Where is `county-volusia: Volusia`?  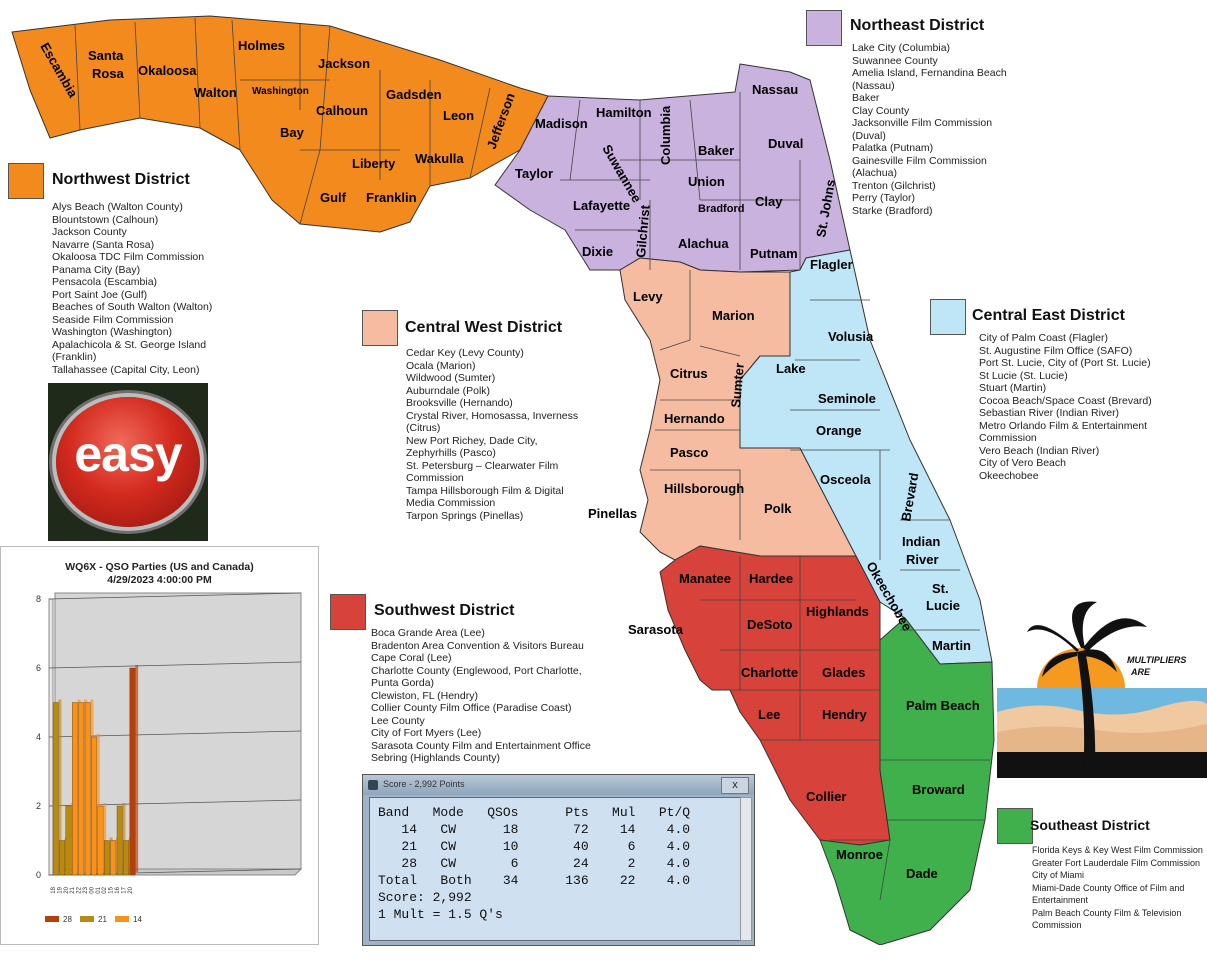
county-volusia: Volusia is located at coordinates (851, 336).